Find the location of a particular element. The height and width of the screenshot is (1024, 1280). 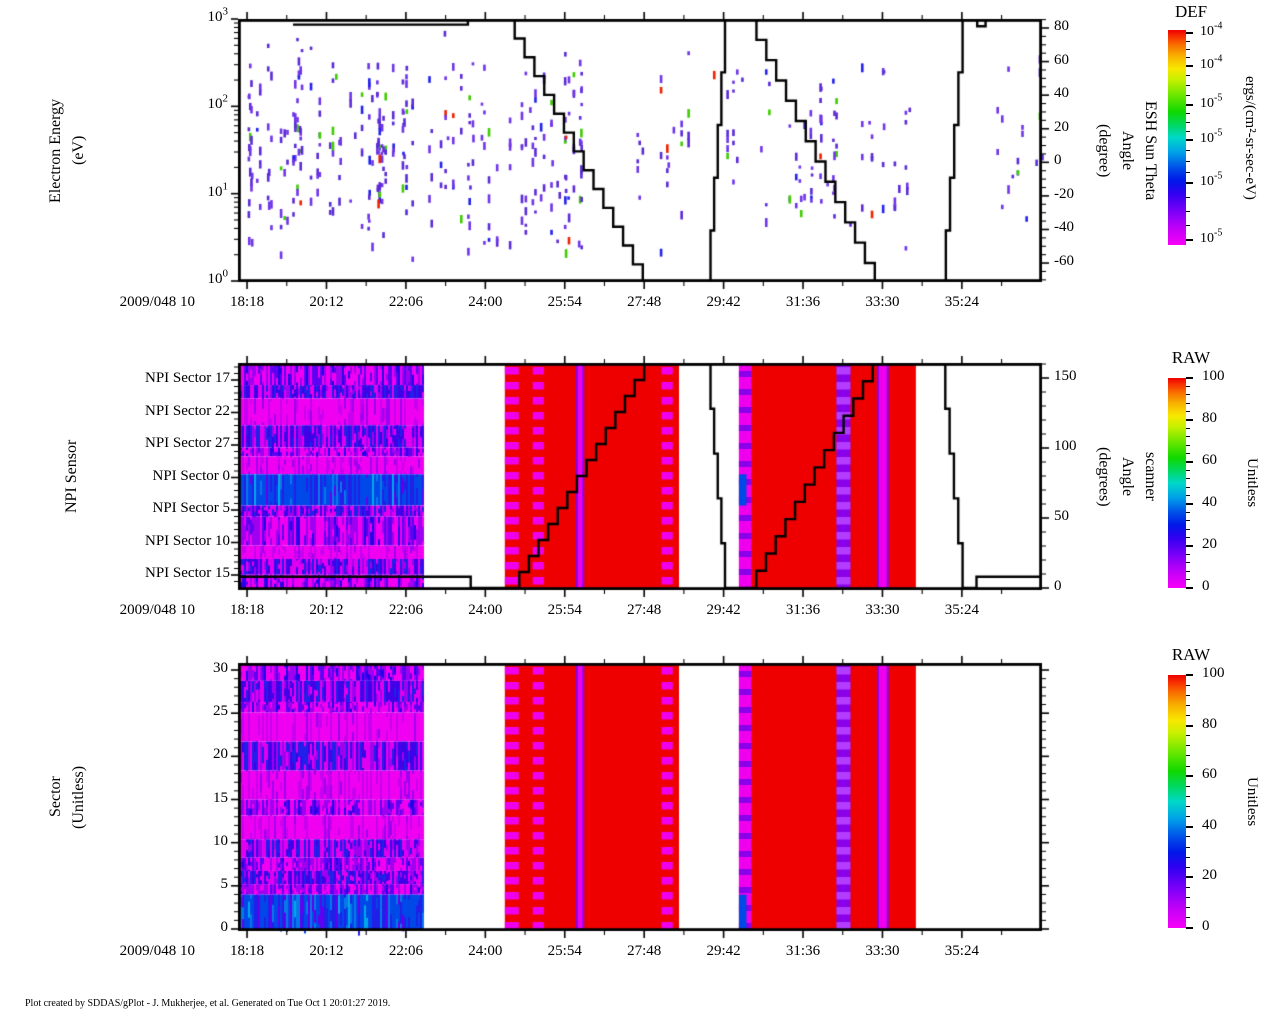

panel2-right-label-line2: Angle is located at coordinates (1127, 476).